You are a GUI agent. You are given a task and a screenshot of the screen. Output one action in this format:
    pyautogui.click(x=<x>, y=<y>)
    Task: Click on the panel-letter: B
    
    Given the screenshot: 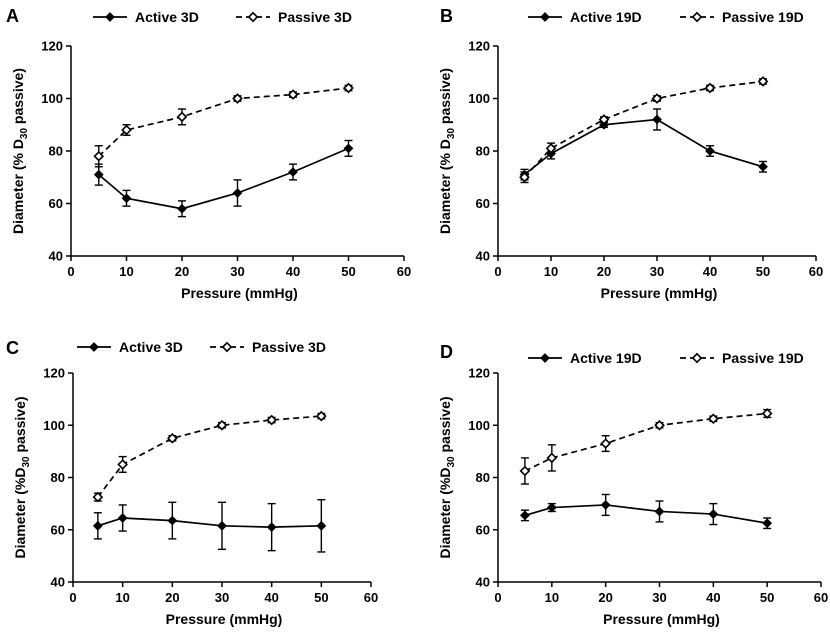 What is the action you would take?
    pyautogui.click(x=446, y=16)
    